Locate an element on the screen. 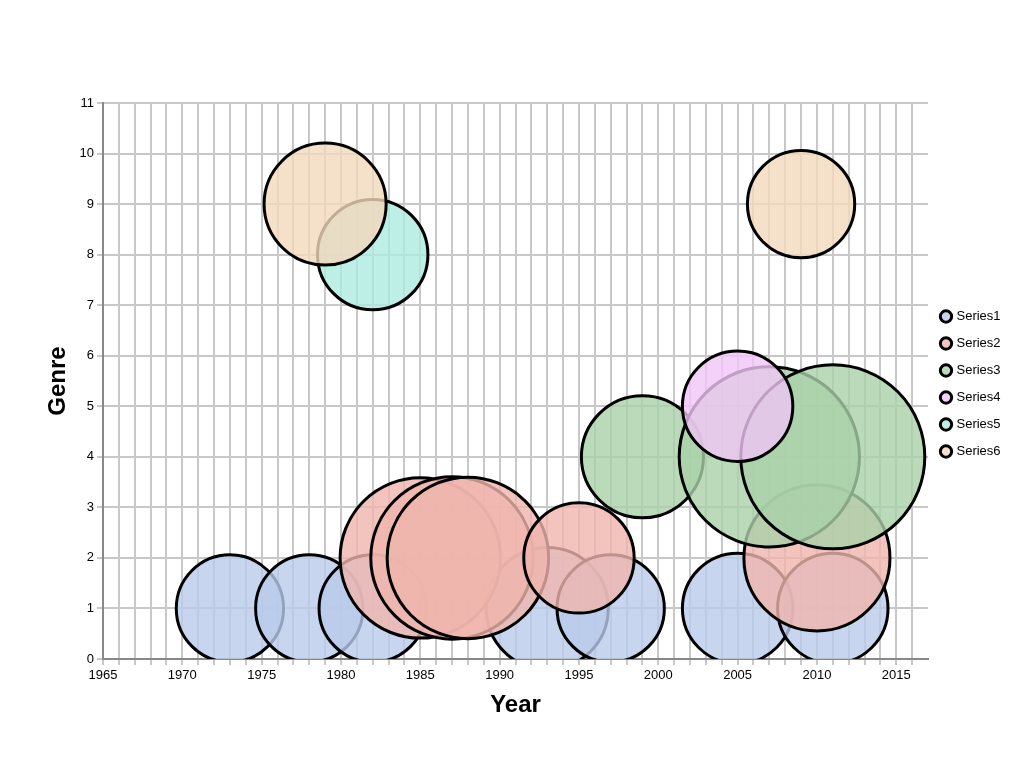 The image size is (1031, 762). x-tick-label: 1970 is located at coordinates (182, 675).